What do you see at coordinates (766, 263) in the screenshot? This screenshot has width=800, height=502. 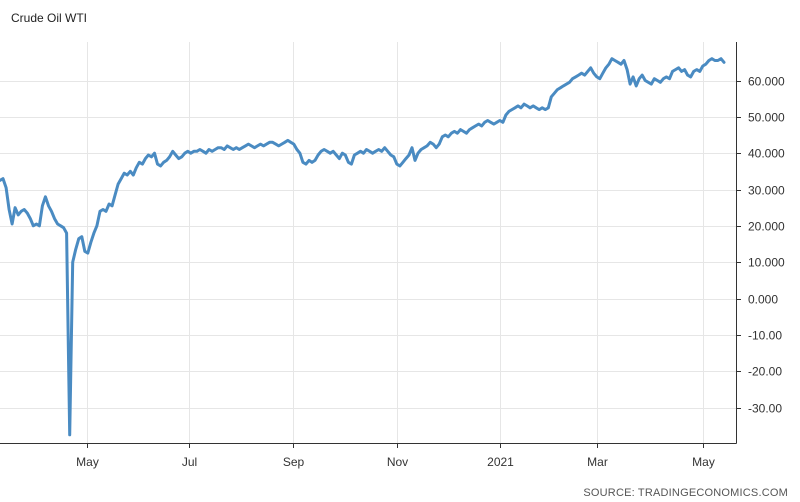 I see `y-tick-label: 10.000` at bounding box center [766, 263].